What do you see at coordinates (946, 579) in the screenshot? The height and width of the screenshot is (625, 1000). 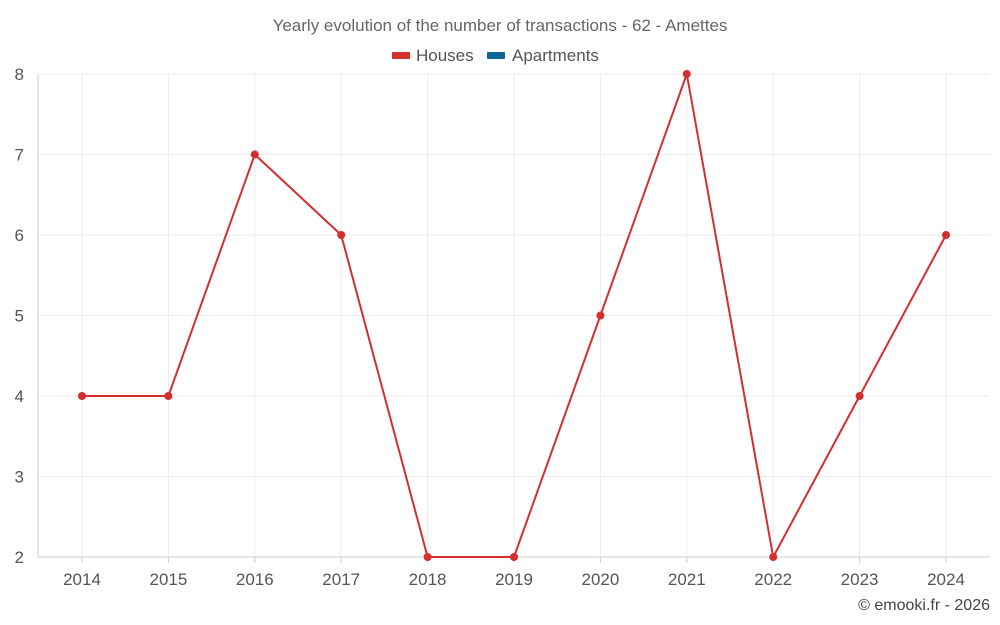 I see `x-tick-label: 2024` at bounding box center [946, 579].